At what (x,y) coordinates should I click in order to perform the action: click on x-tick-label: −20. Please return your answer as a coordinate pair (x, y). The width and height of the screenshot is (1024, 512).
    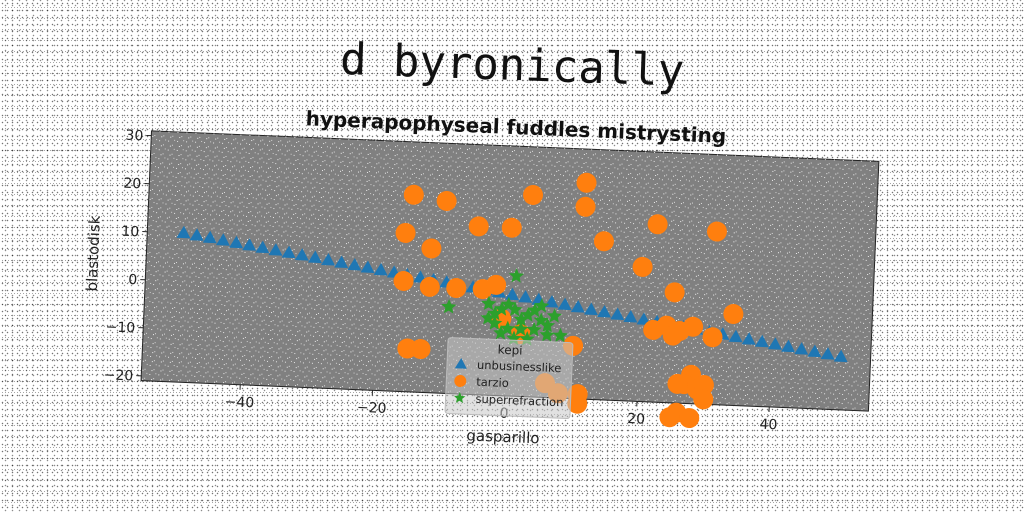
    Looking at the image, I should click on (372, 408).